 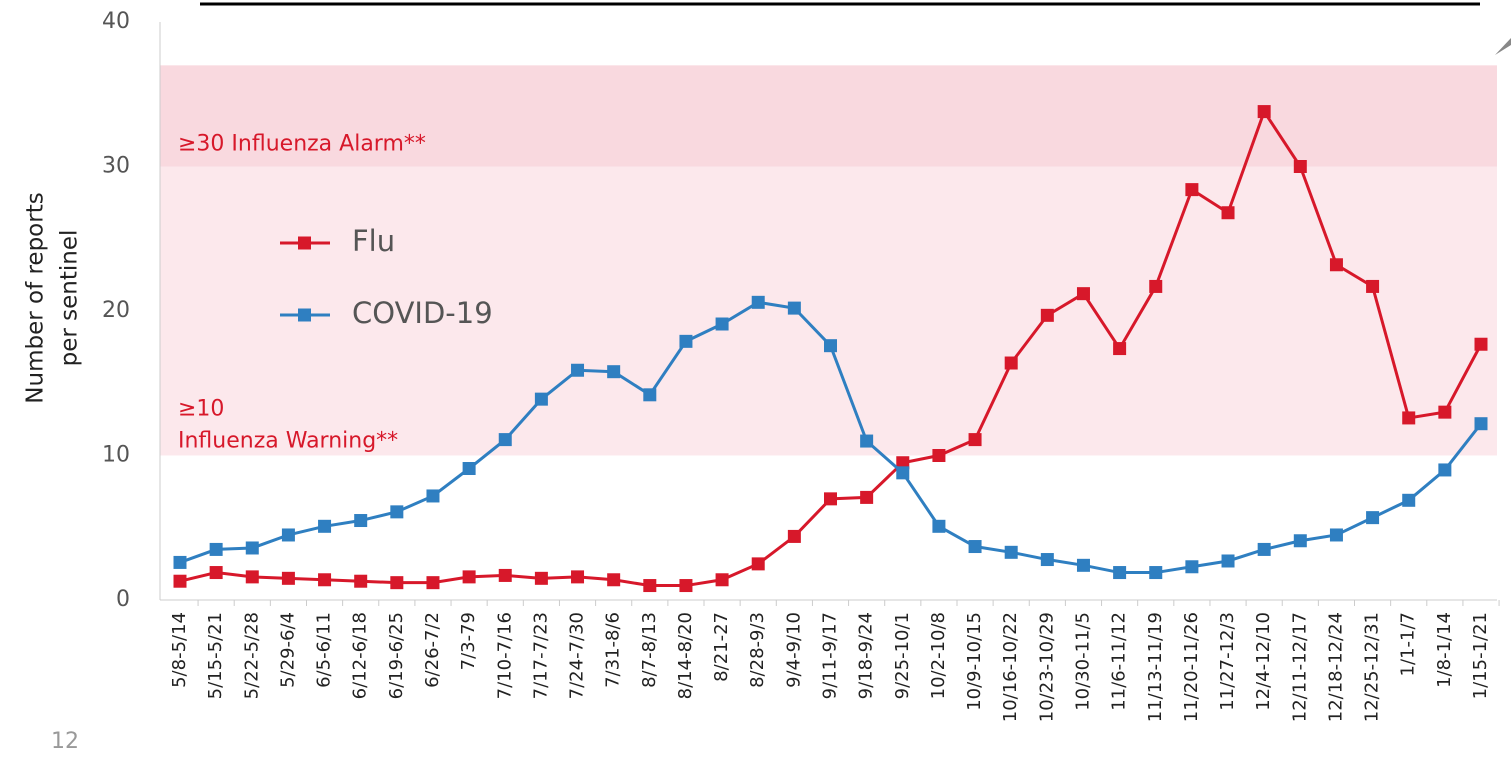 What do you see at coordinates (373, 241) in the screenshot?
I see `legend-label: Flu` at bounding box center [373, 241].